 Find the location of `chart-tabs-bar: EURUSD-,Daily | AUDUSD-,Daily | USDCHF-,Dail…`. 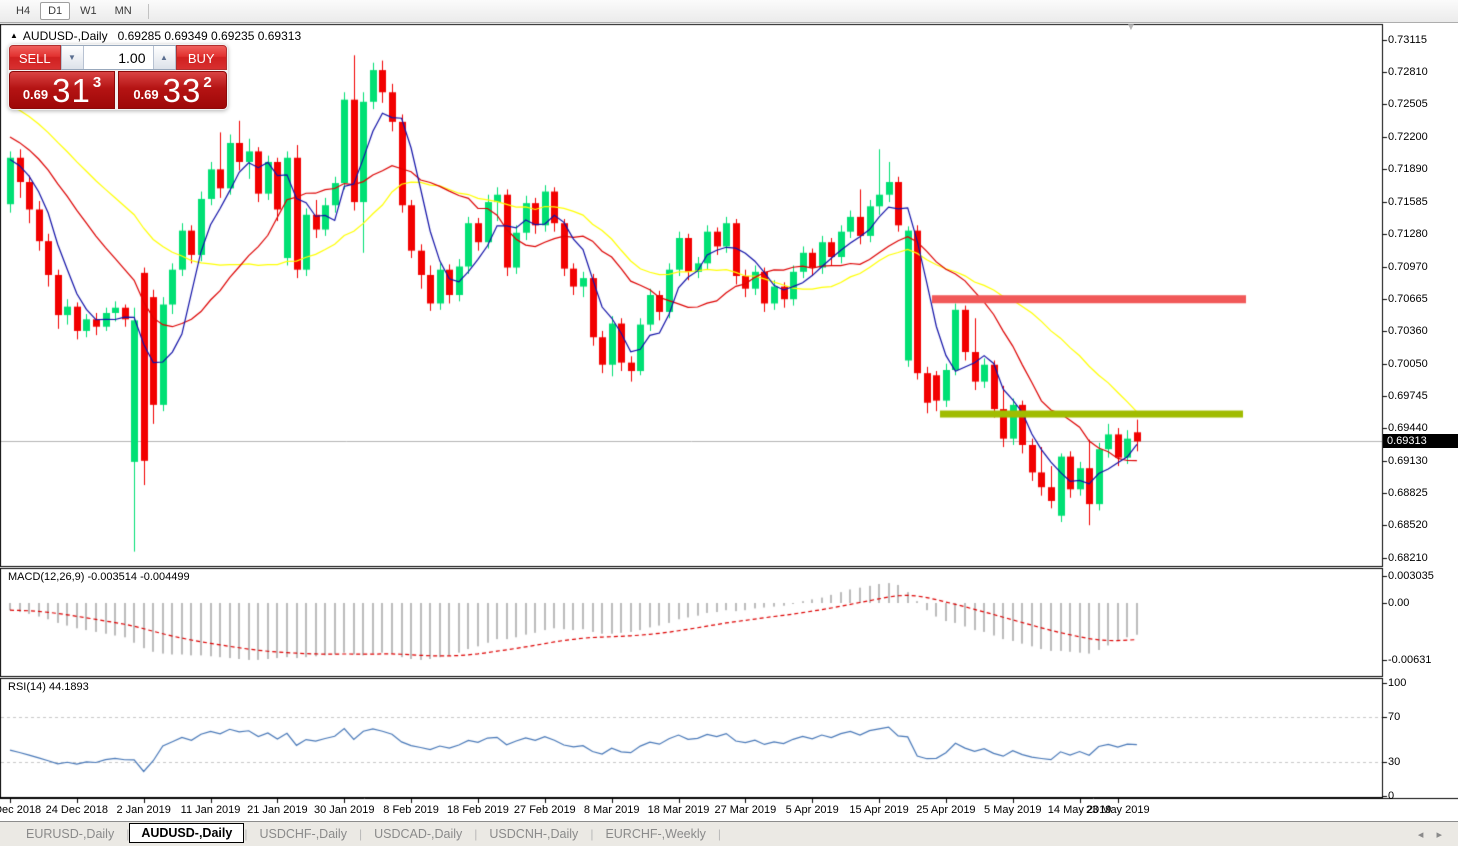

chart-tabs-bar: EURUSD-,Daily | AUDUSD-,Daily | USDCHF-,Dail… is located at coordinates (729, 833).